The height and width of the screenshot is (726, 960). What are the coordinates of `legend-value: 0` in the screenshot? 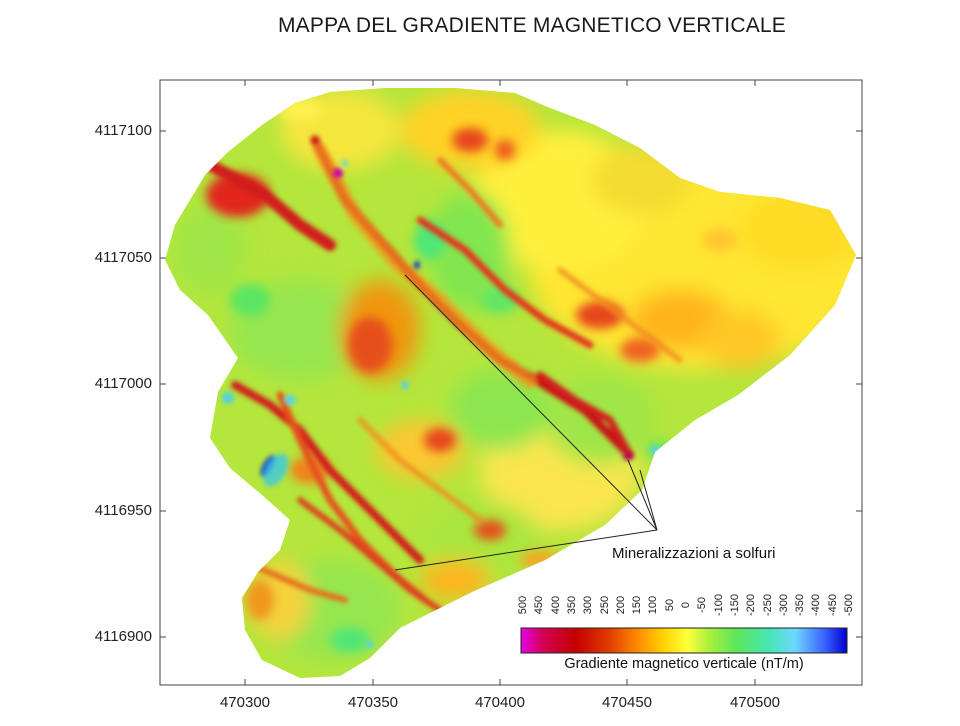 It's located at (686, 605).